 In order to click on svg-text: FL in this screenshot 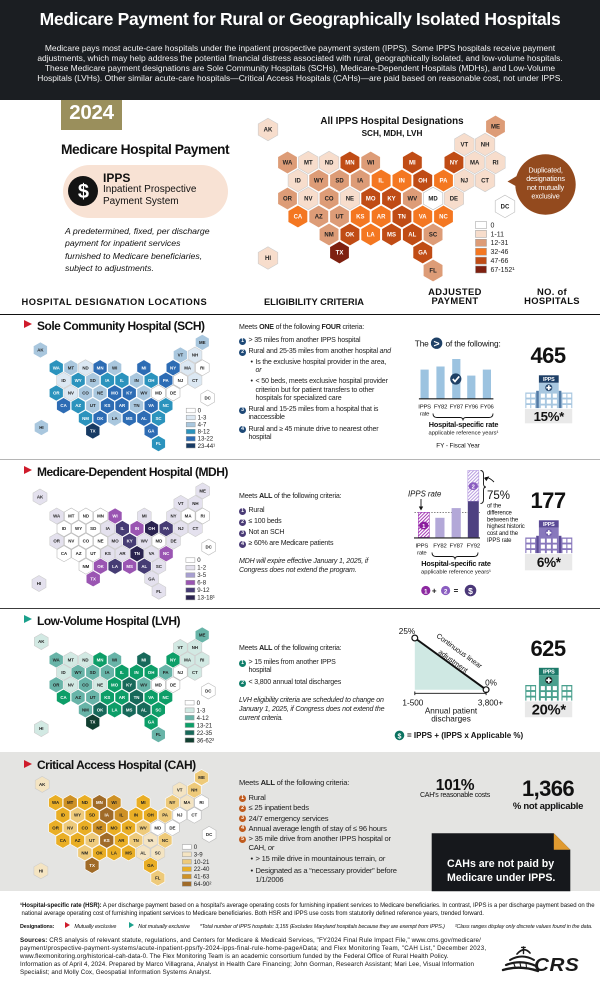, I will do `click(433, 272)`.